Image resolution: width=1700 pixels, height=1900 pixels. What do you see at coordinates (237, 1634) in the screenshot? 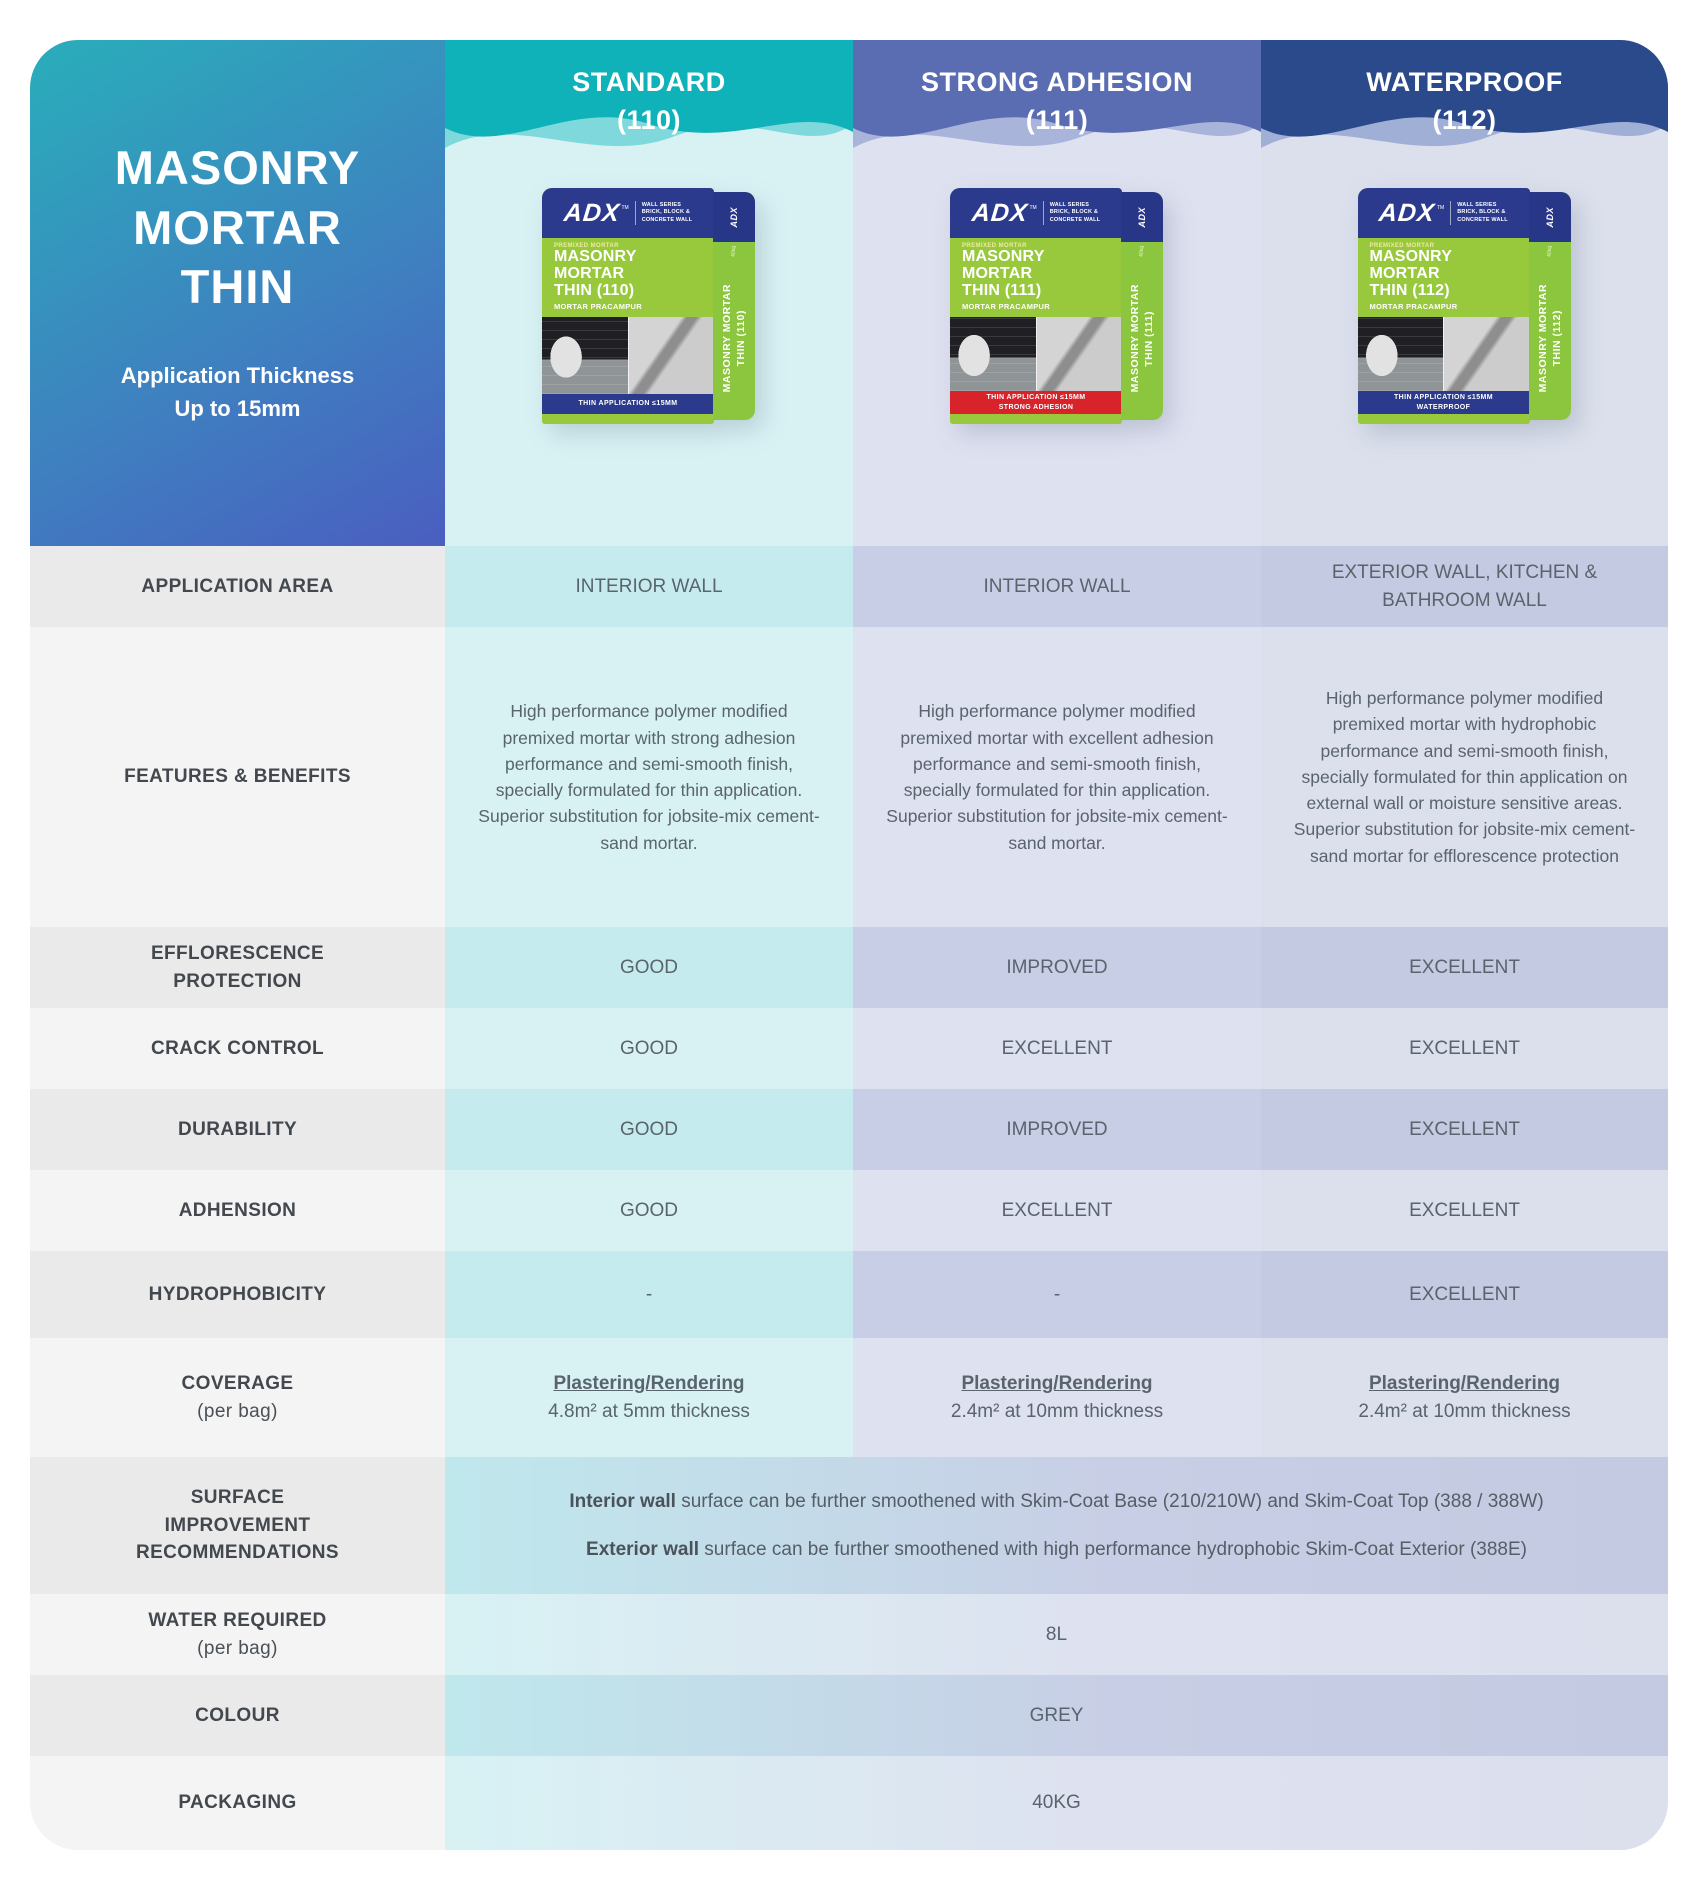
I see `row-label-water-required: WATER REQUIRED (per bag)` at bounding box center [237, 1634].